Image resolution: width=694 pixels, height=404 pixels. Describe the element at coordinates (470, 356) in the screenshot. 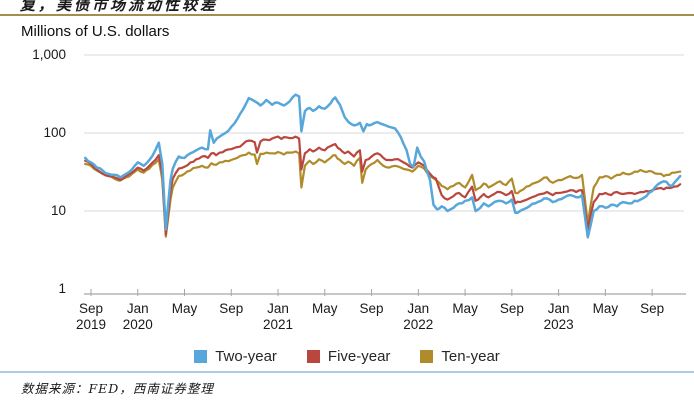

I see `legend-label: Ten-year` at that location.